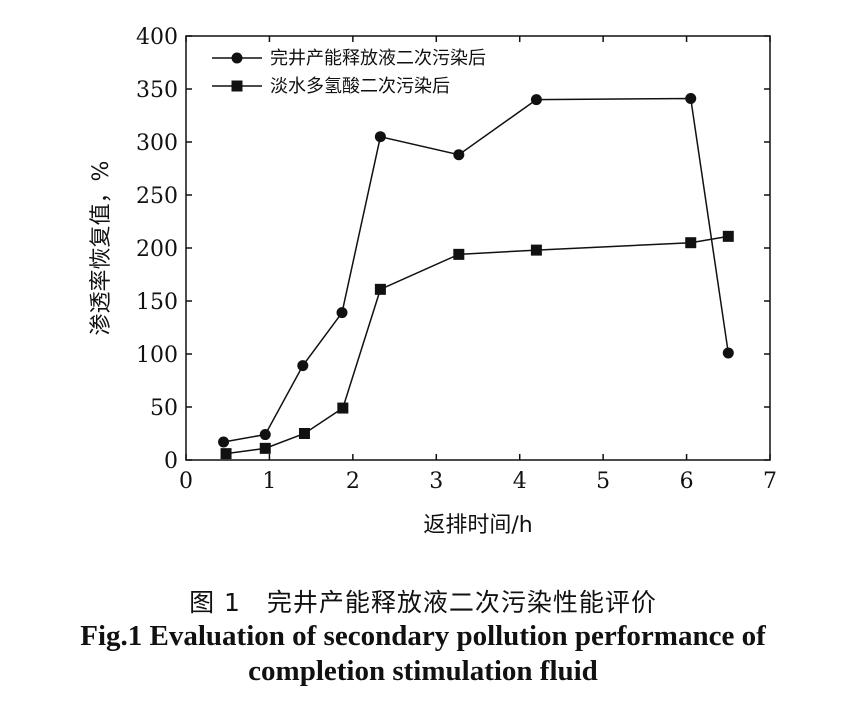  I want to click on y-tick-label: 200, so click(157, 249).